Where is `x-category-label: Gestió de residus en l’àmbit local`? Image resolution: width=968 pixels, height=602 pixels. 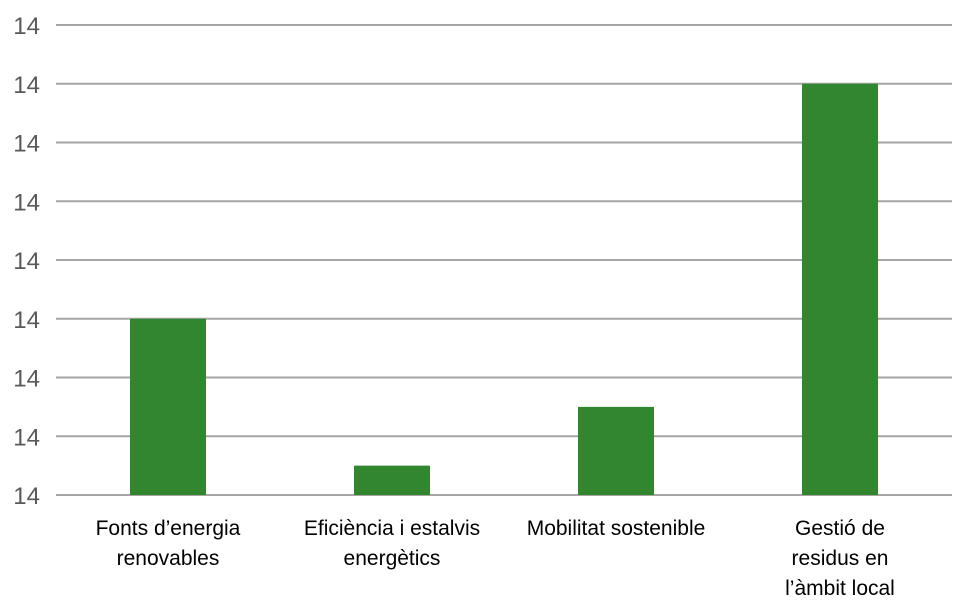
x-category-label: Gestió de residus en l’àmbit local is located at coordinates (840, 557).